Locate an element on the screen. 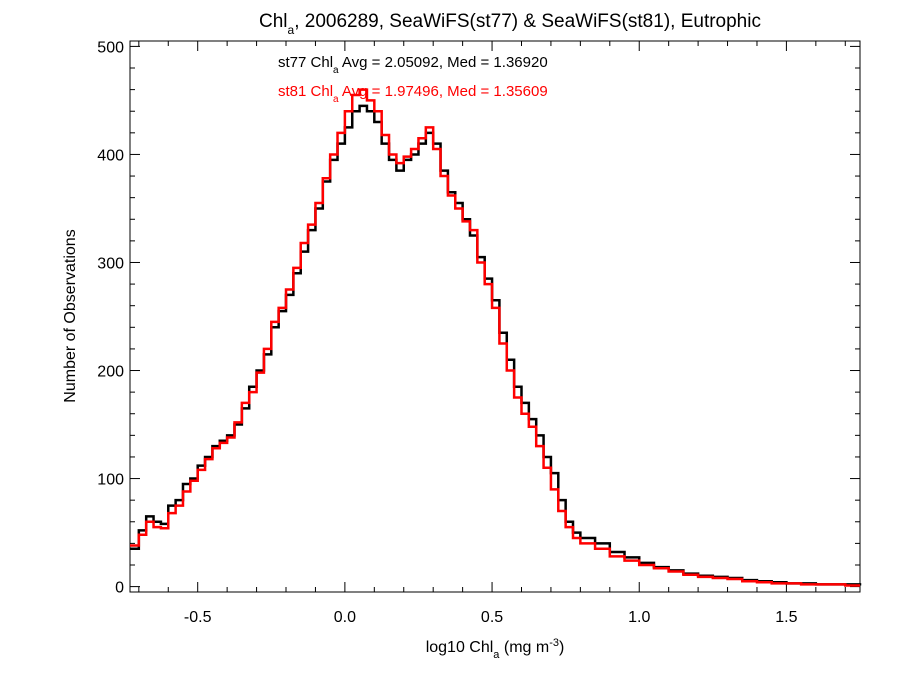 The width and height of the screenshot is (900, 675). y-tick-label: 200 is located at coordinates (110, 372).